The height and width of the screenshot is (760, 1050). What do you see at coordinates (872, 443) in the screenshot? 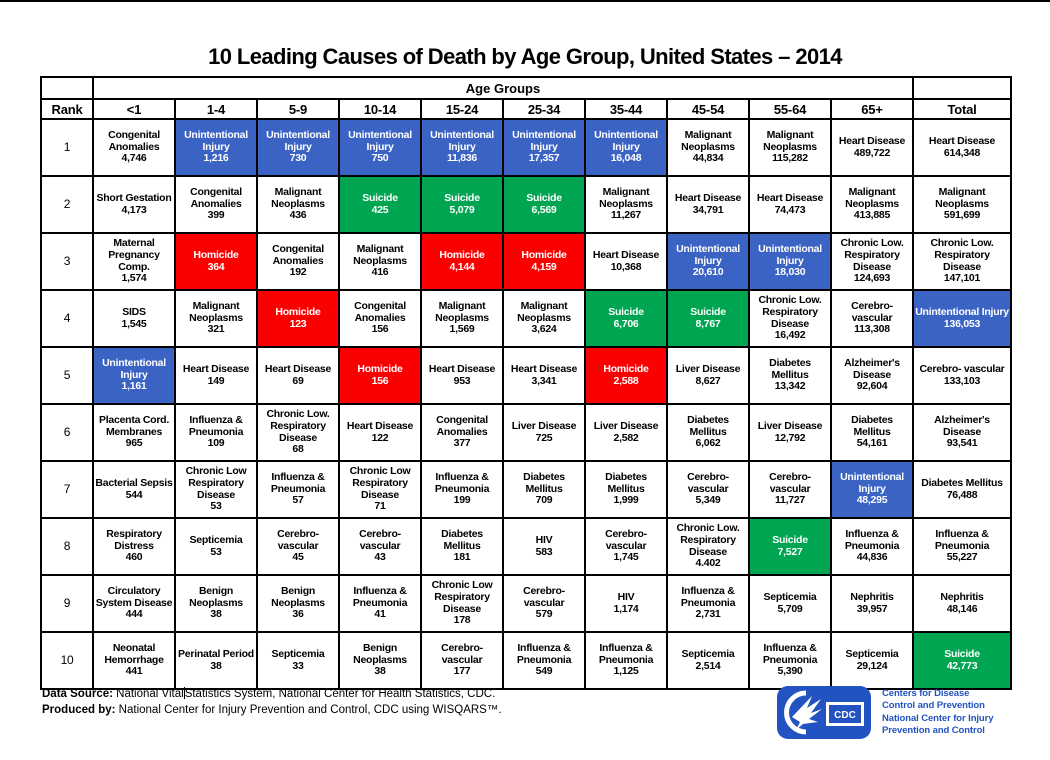
I see `cause-value: 54,161` at bounding box center [872, 443].